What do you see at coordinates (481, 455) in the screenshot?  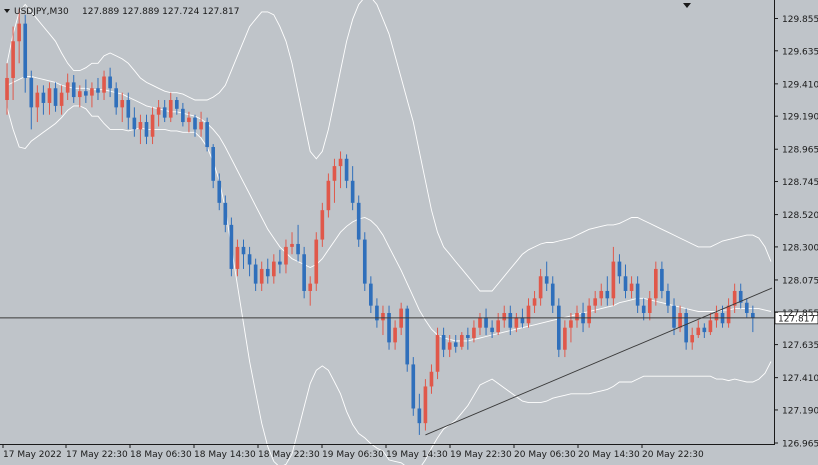 I see `x-tick-label: 19 May 22:30` at bounding box center [481, 455].